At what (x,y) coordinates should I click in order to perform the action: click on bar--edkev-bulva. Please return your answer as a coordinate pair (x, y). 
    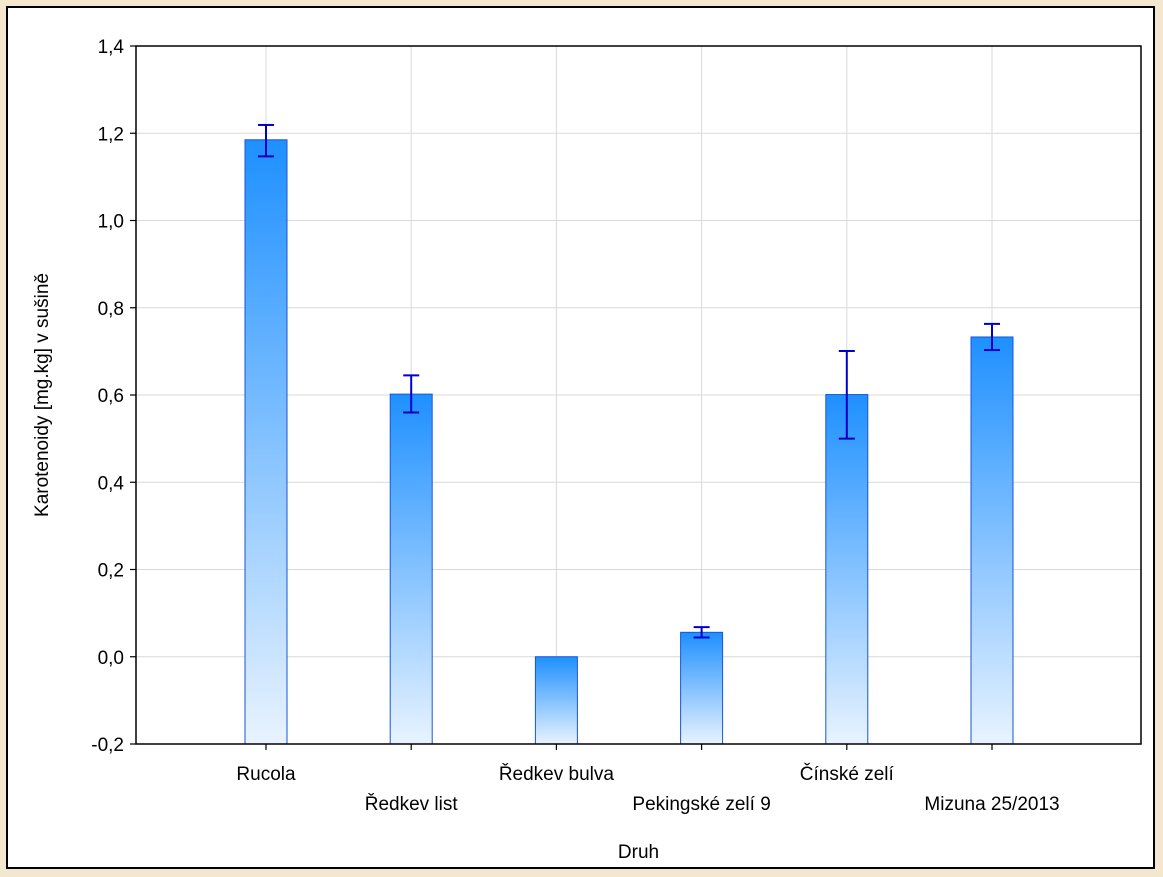
    Looking at the image, I should click on (556, 700).